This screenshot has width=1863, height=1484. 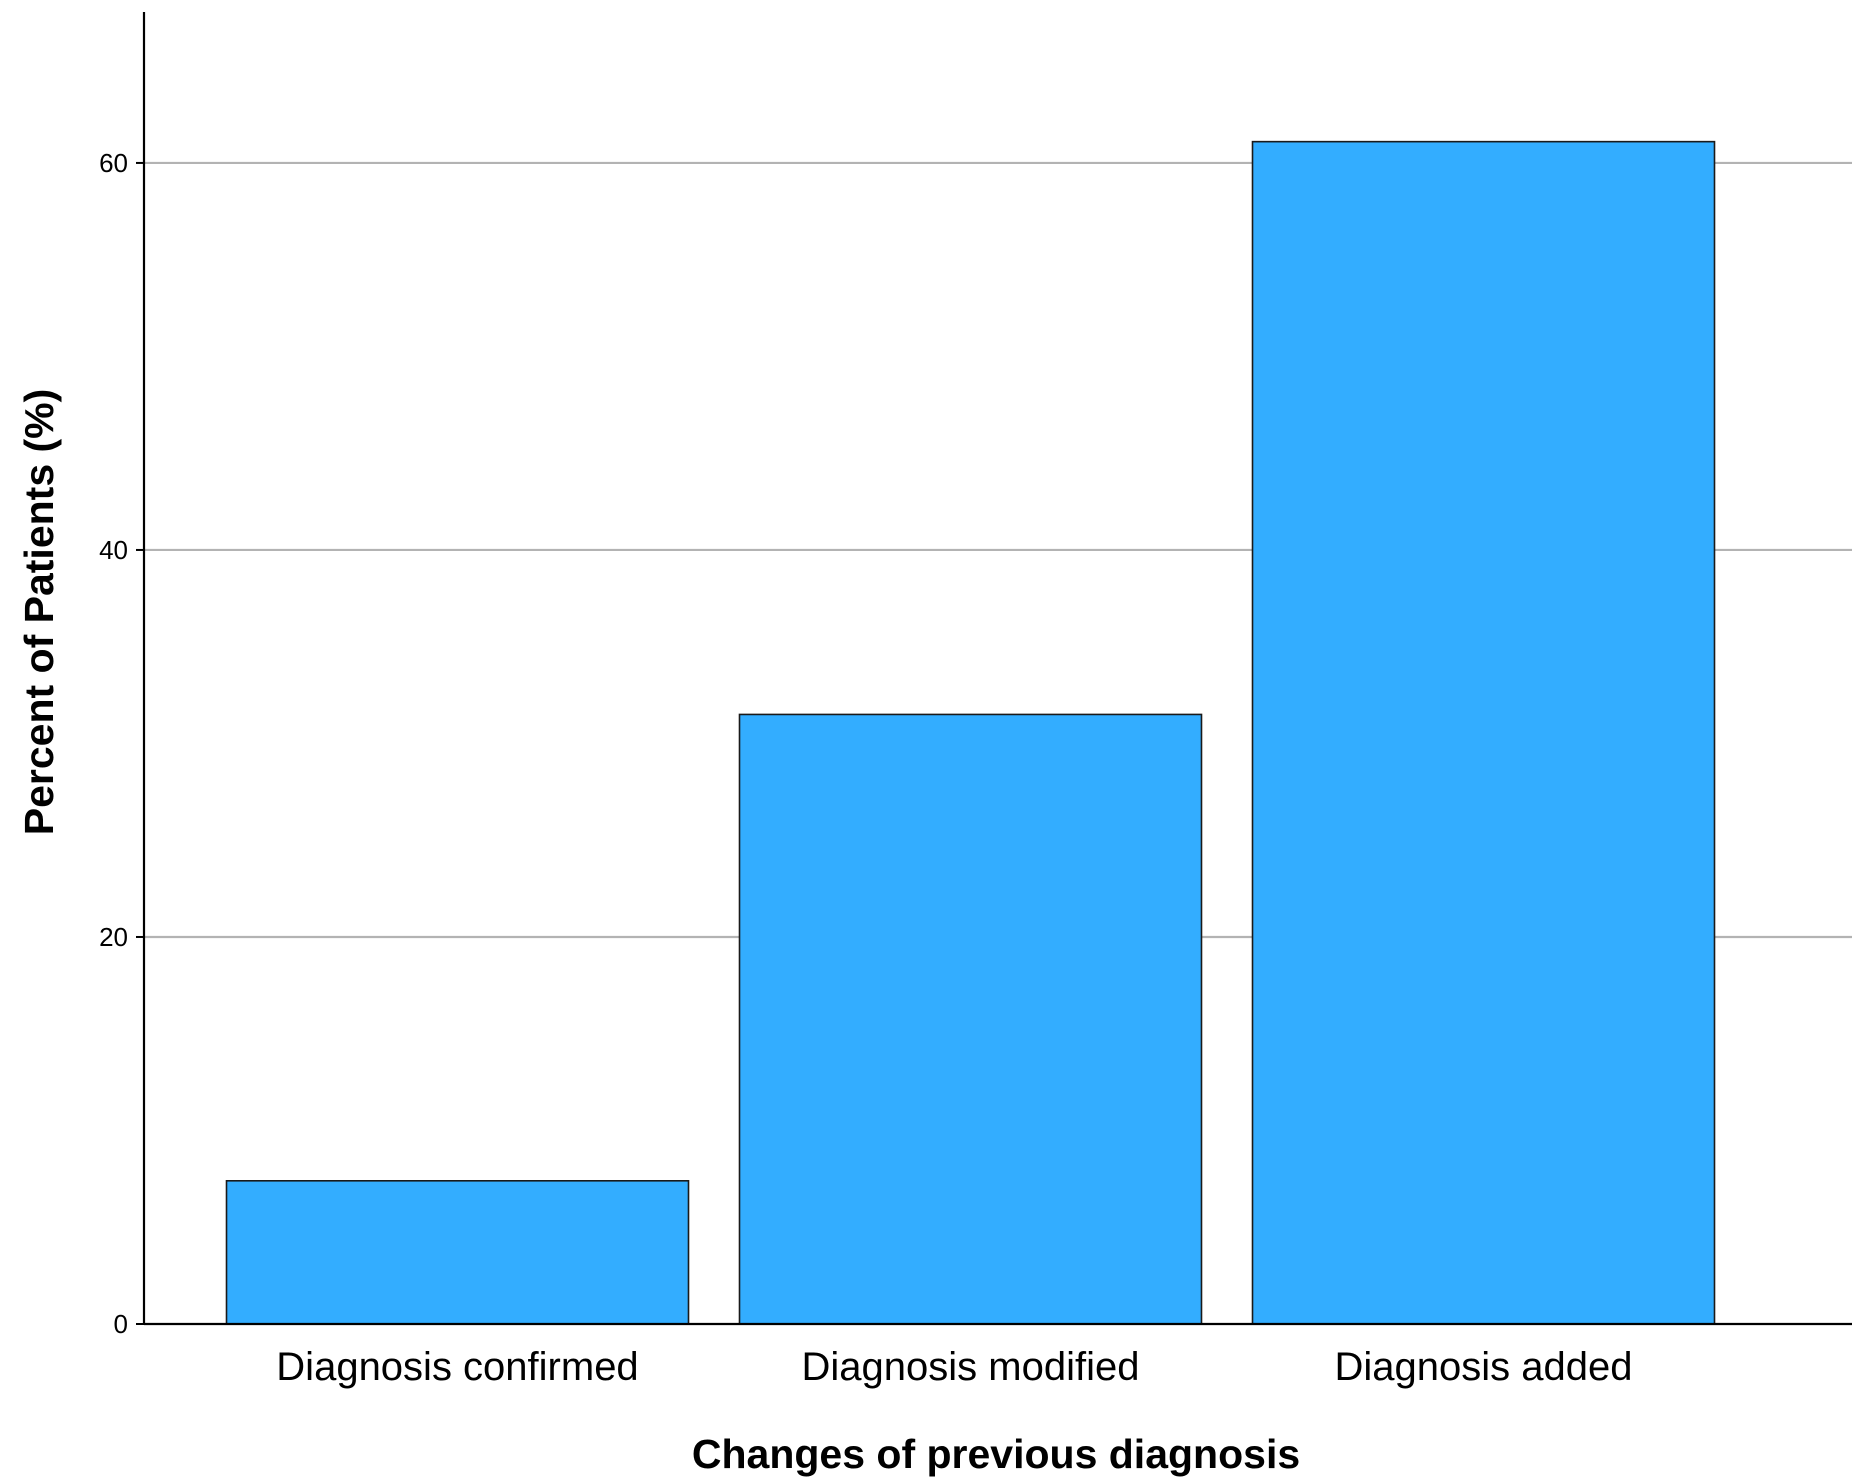 I want to click on x-tick-label-diagnosis-modified: Diagnosis modified, so click(x=971, y=1367).